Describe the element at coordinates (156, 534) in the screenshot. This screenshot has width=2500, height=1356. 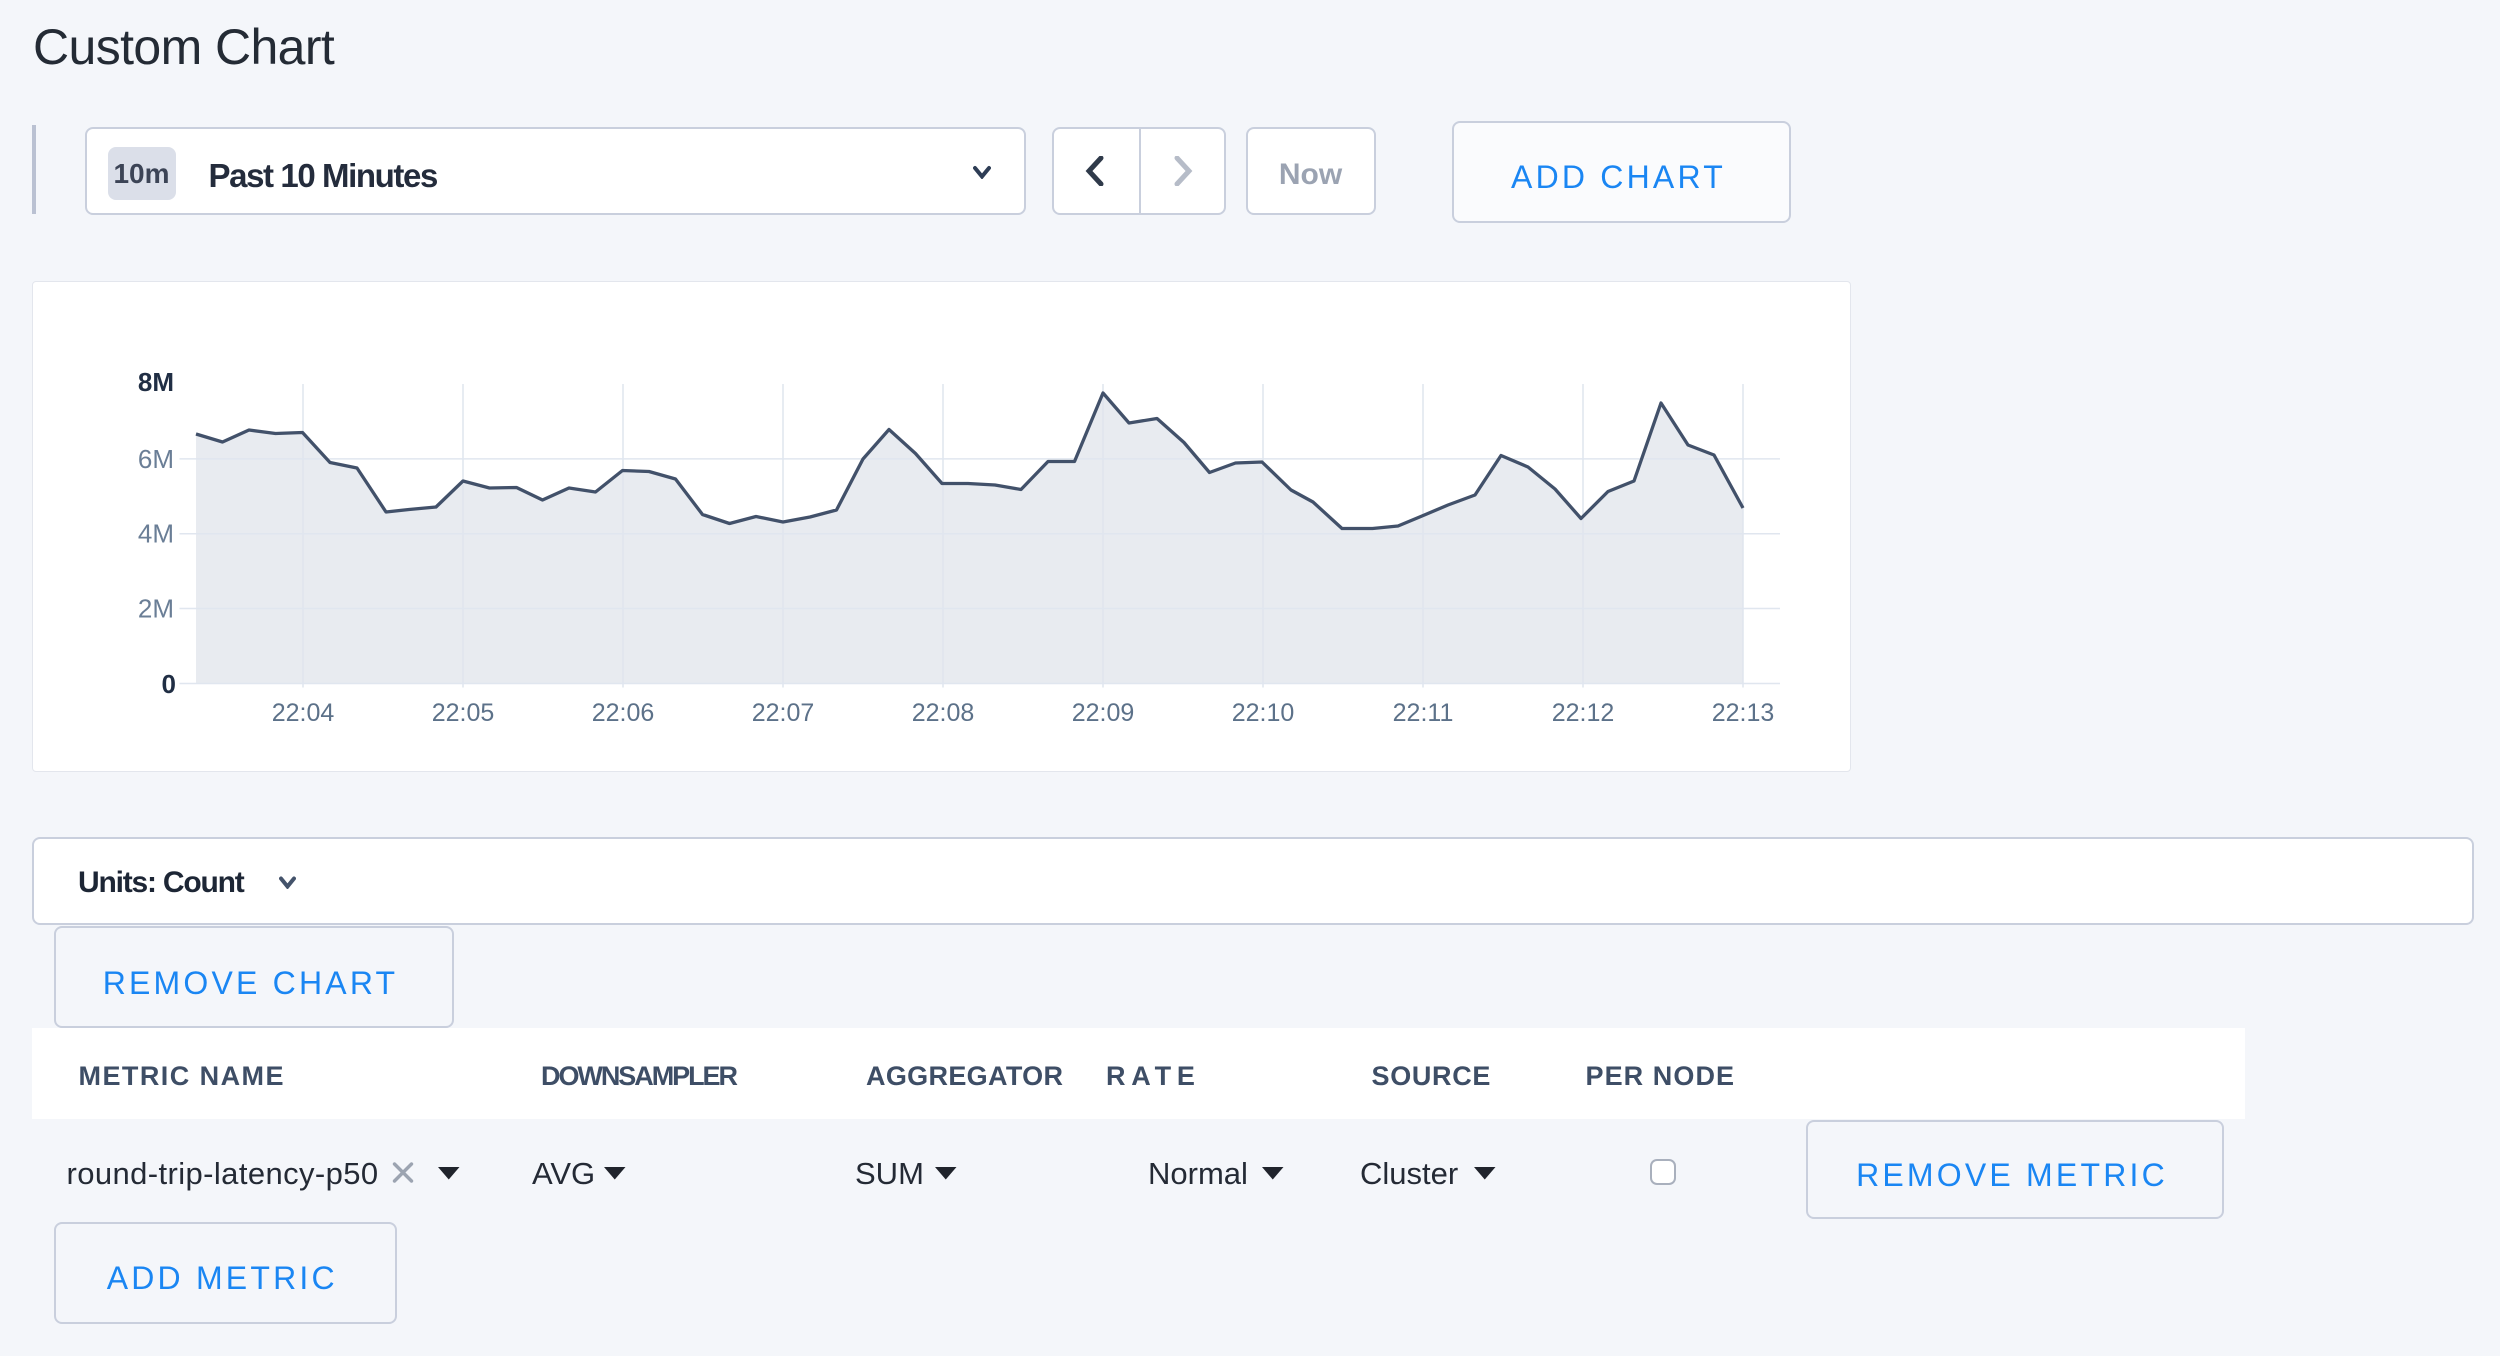
I see `svg-text: 4M` at that location.